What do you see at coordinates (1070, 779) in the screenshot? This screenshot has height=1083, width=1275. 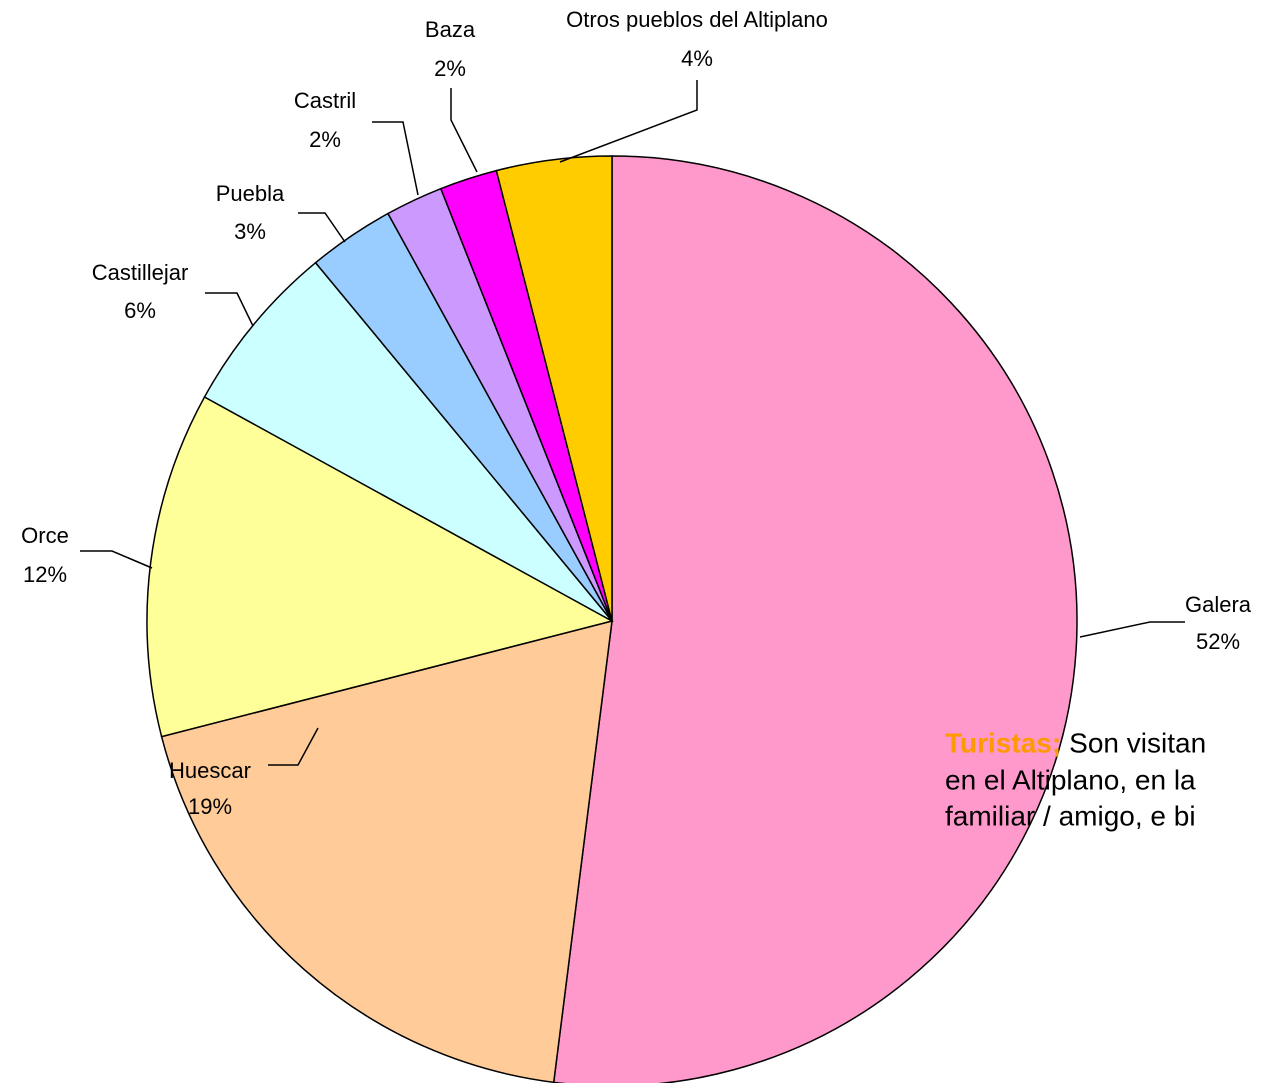 I see `annotation-line: en el Altiplano, en la` at bounding box center [1070, 779].